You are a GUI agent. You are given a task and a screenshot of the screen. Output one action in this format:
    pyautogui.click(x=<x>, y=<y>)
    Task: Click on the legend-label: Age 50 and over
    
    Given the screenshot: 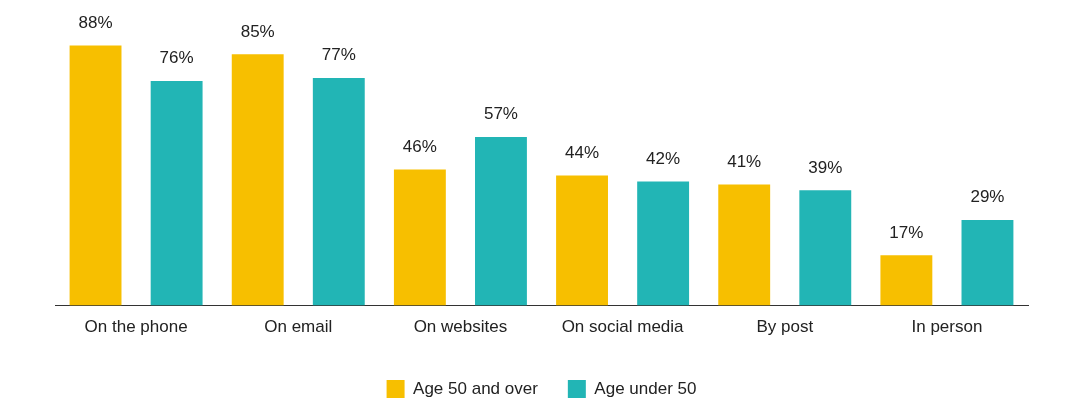 What is the action you would take?
    pyautogui.click(x=476, y=388)
    